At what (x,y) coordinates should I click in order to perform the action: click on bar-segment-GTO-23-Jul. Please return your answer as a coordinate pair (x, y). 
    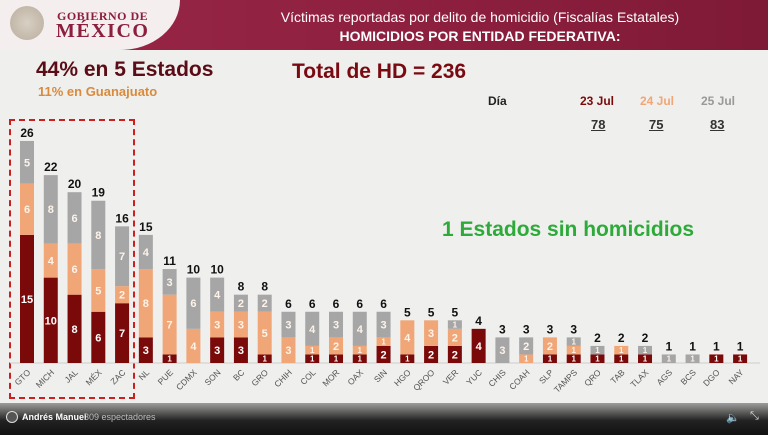
    Looking at the image, I should click on (27, 298).